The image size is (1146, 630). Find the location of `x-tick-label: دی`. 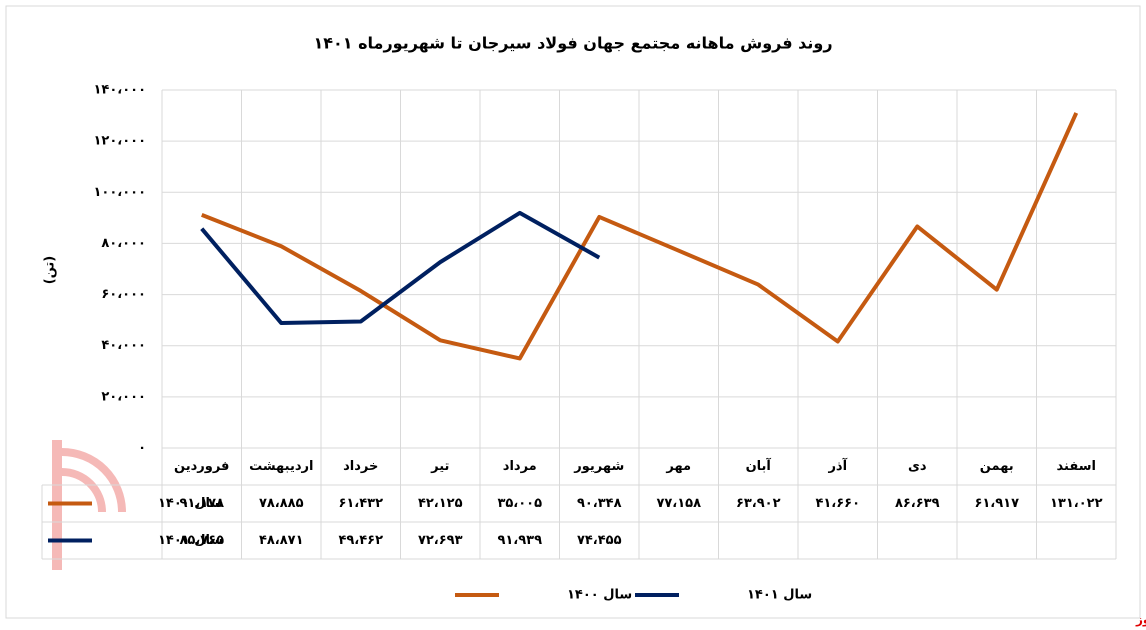

x-tick-label: دی is located at coordinates (917, 466).